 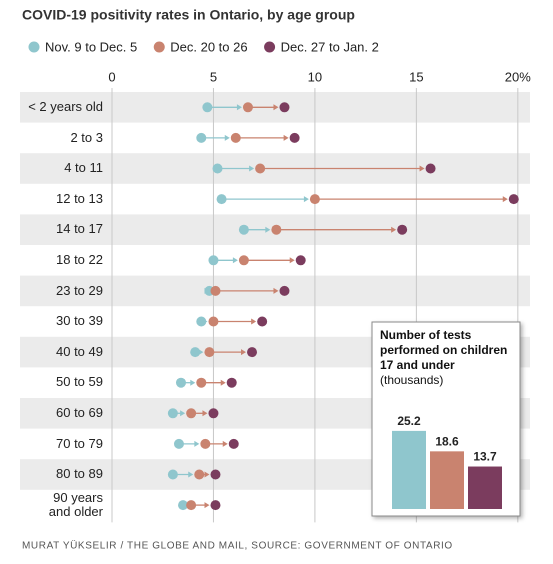 What do you see at coordinates (409, 421) in the screenshot?
I see `bar-value-label: 25.2` at bounding box center [409, 421].